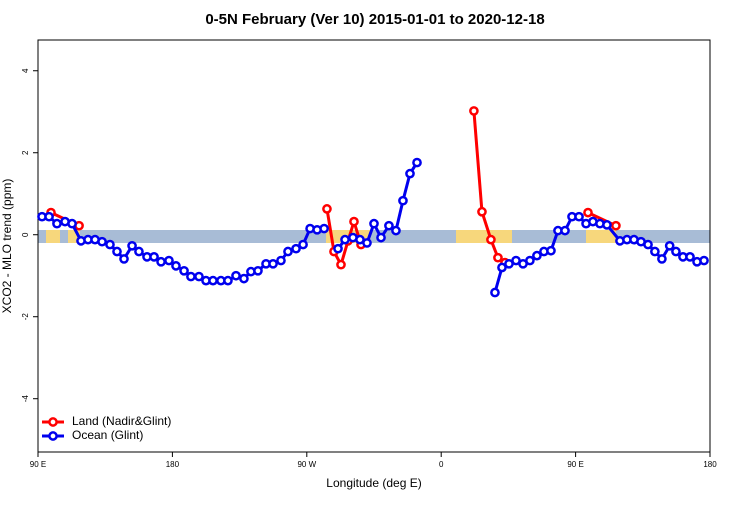  I want to click on surface-band, so click(374, 236).